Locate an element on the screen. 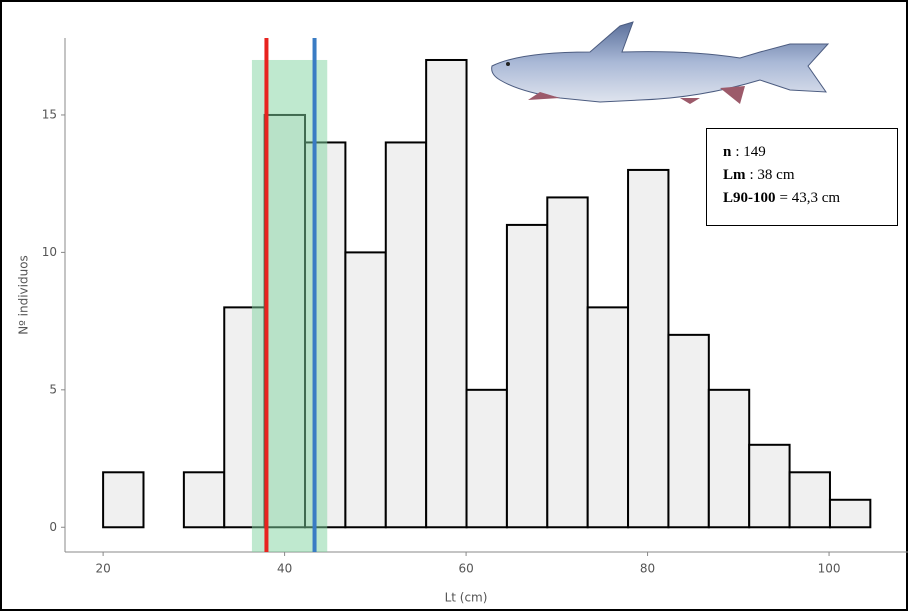 Image resolution: width=908 pixels, height=611 pixels. stats-box: n: 149 Lm: 38 cm L90-100 = 43,3 cm is located at coordinates (802, 177).